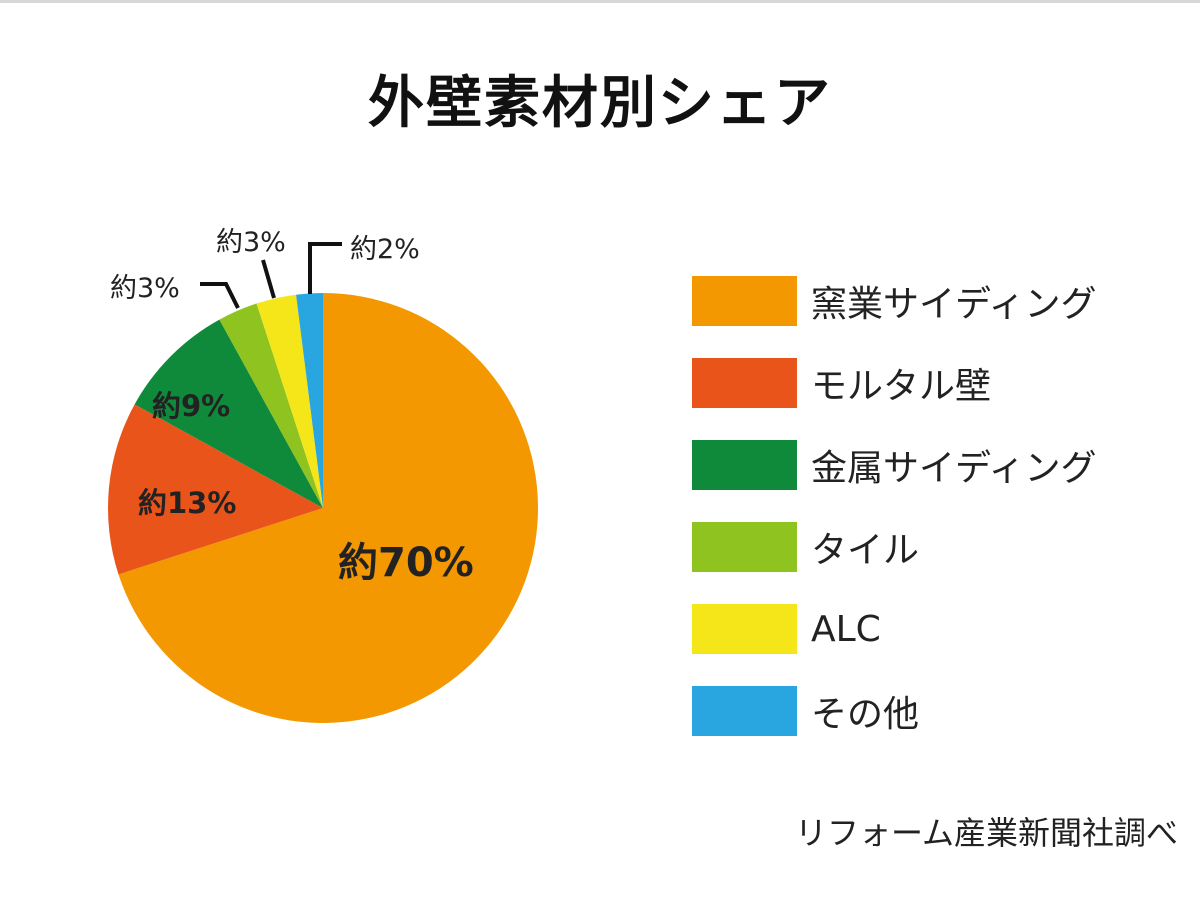 Image resolution: width=1200 pixels, height=900 pixels. I want to click on data-label-alc: 約3%, so click(251, 242).